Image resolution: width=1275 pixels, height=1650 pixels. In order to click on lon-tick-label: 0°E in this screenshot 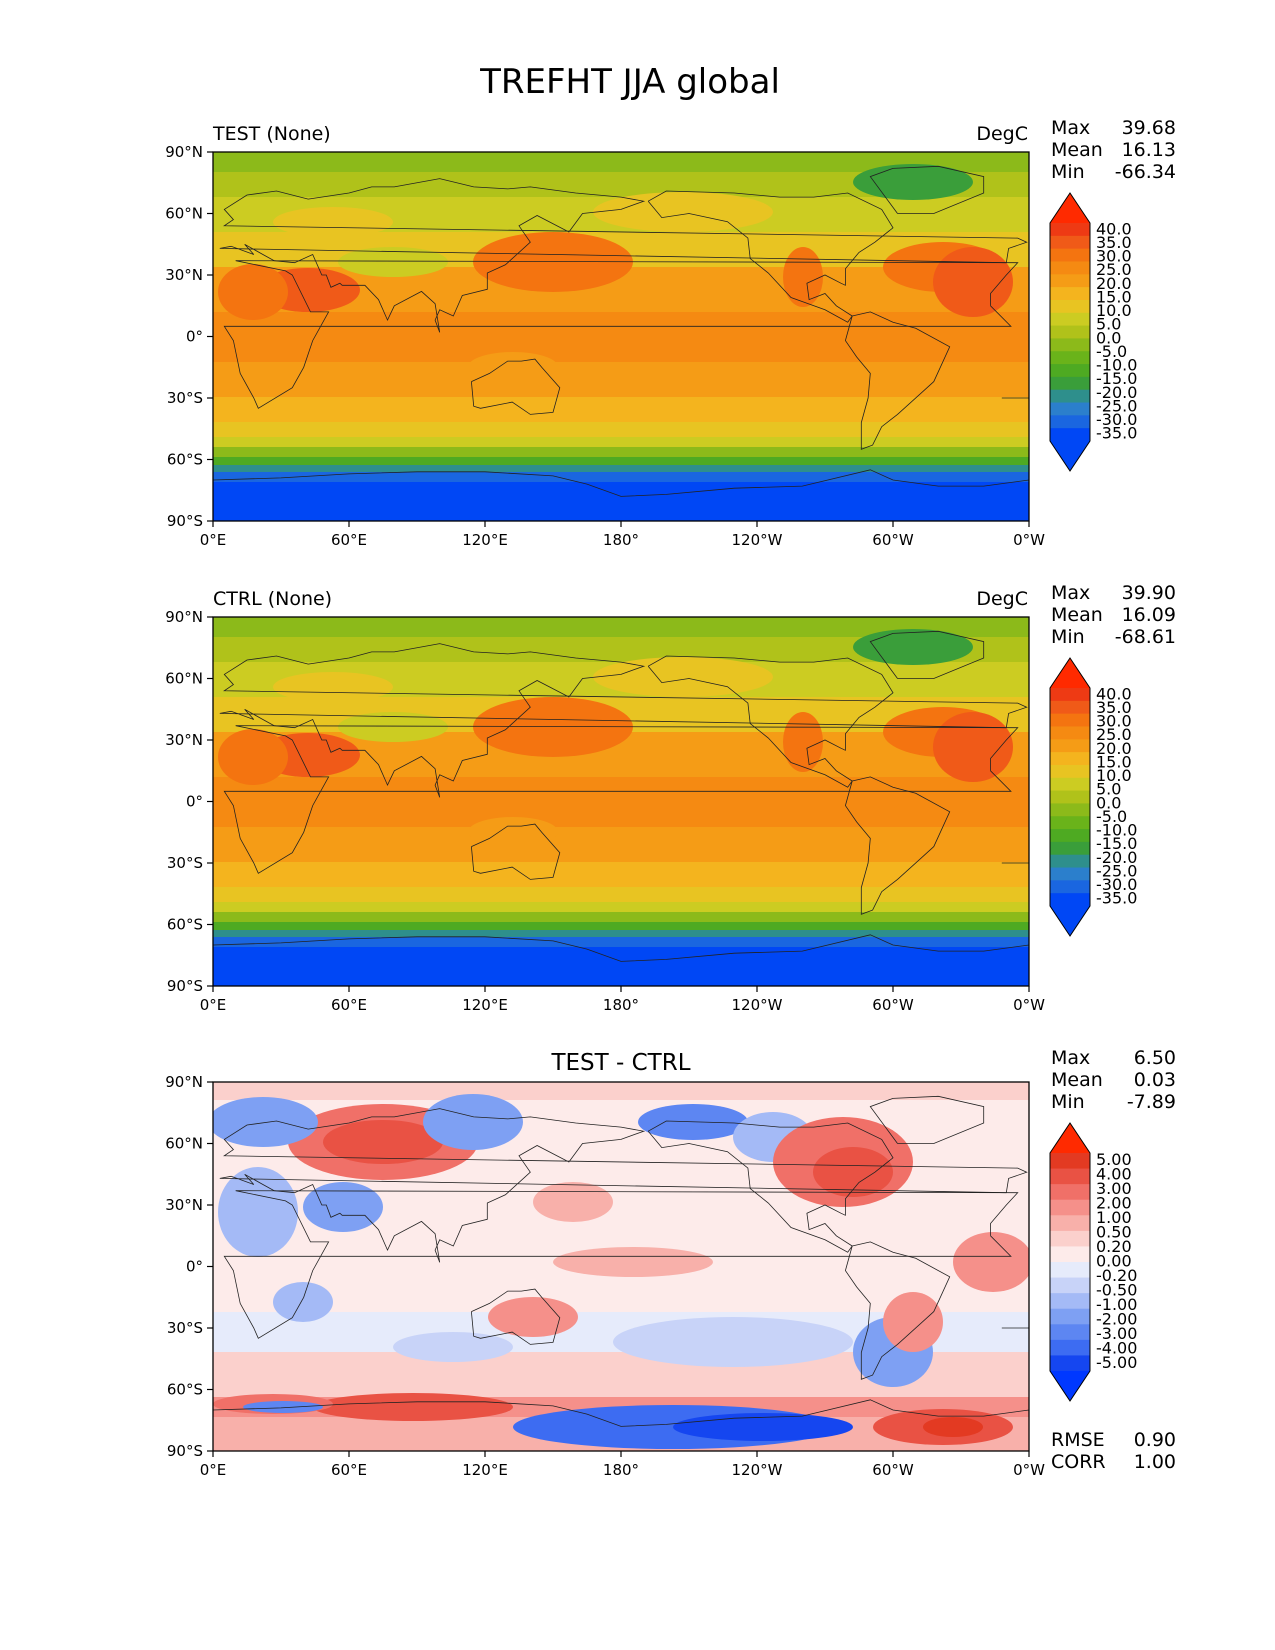, I will do `click(213, 1470)`.